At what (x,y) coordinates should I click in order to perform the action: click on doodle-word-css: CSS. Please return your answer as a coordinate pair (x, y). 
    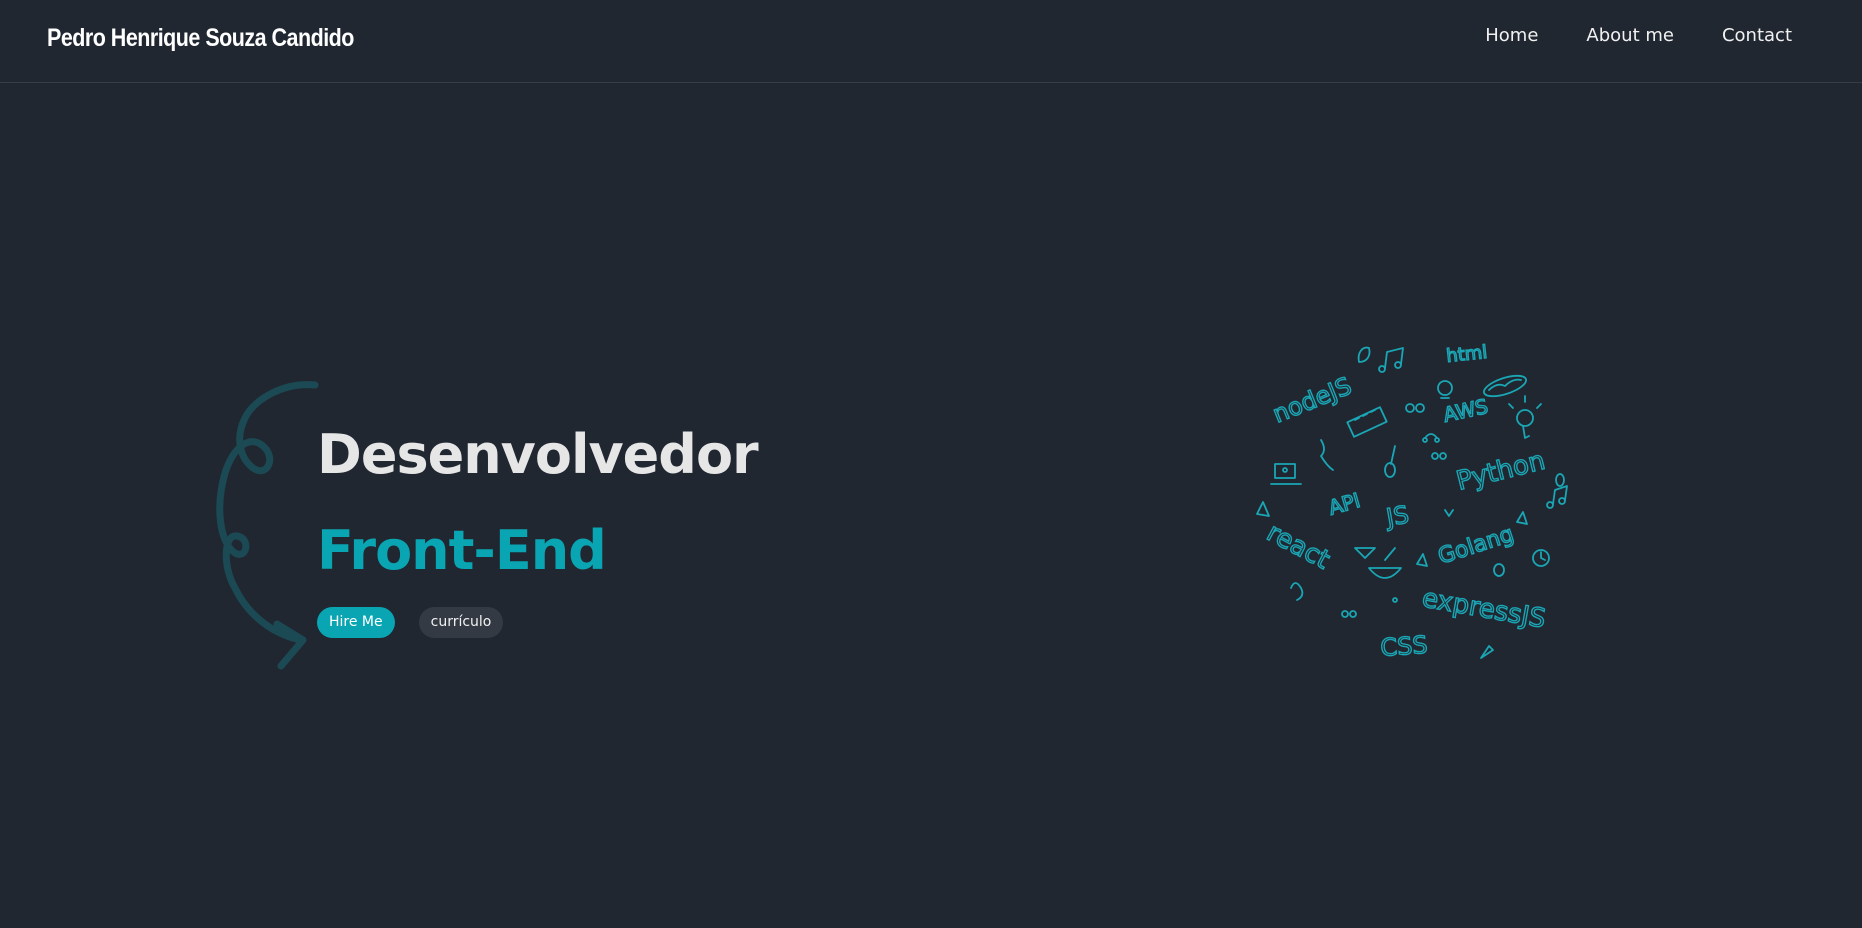
    Looking at the image, I should click on (1403, 646).